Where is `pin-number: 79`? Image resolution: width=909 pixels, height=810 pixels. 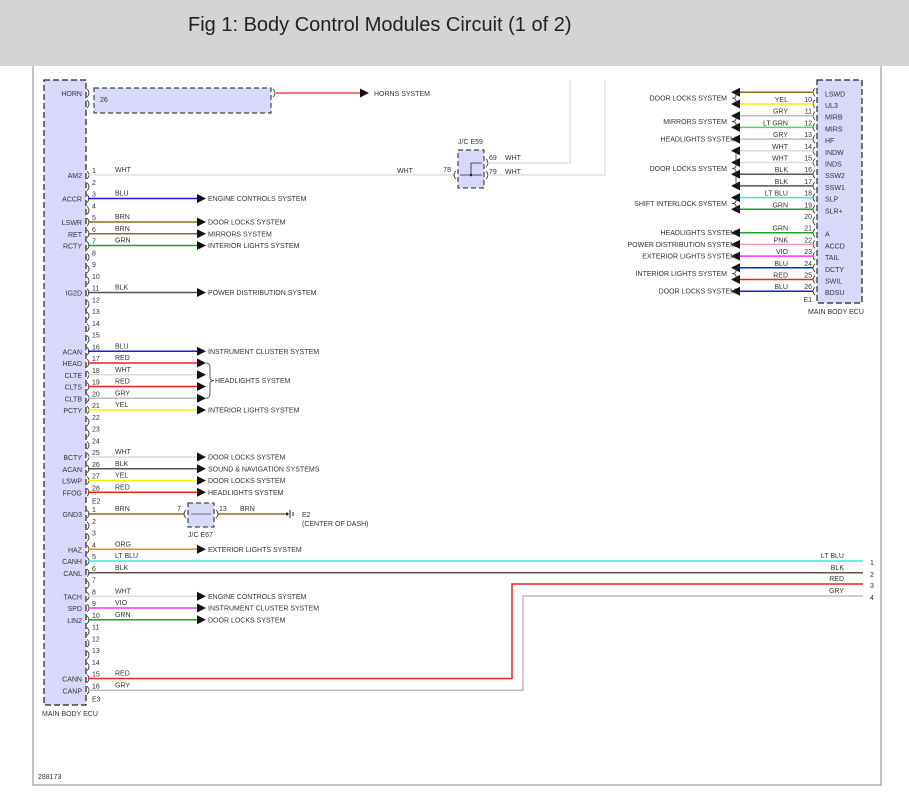
pin-number: 79 is located at coordinates (493, 172).